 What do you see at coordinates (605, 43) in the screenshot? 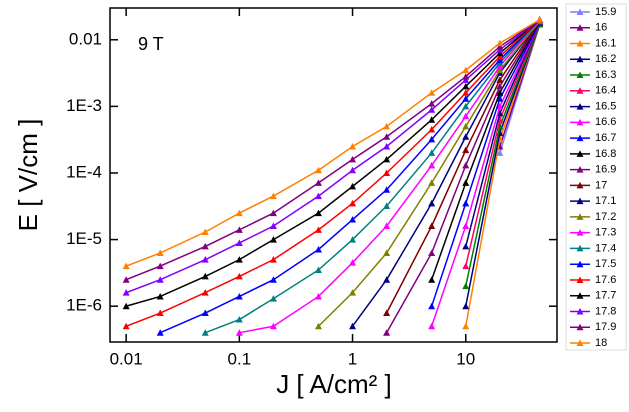
I see `legend-label: 16.1` at bounding box center [605, 43].